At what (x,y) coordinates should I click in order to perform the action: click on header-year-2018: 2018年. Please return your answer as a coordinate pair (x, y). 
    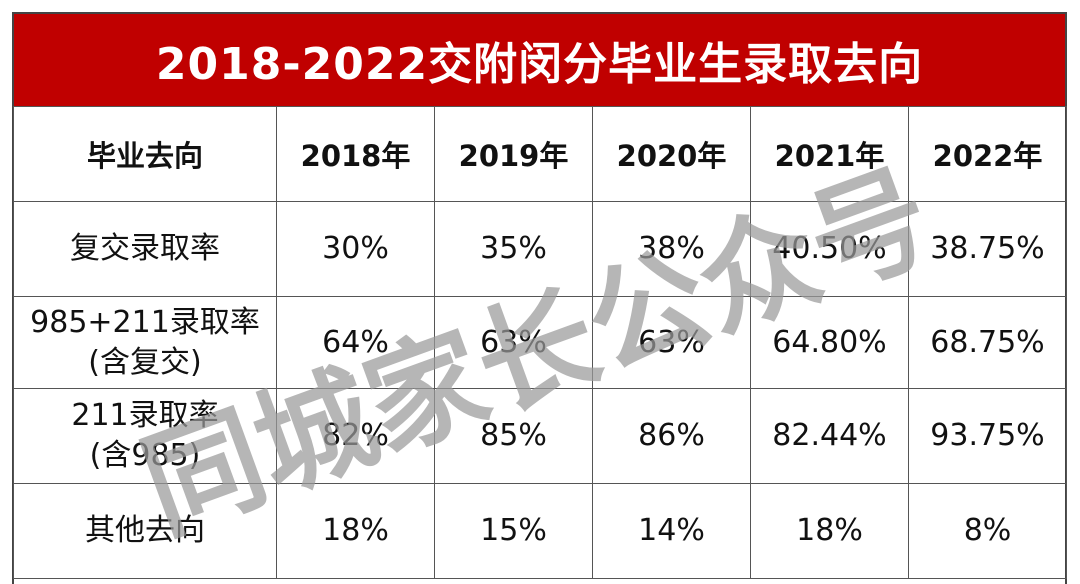
    Looking at the image, I should click on (355, 154).